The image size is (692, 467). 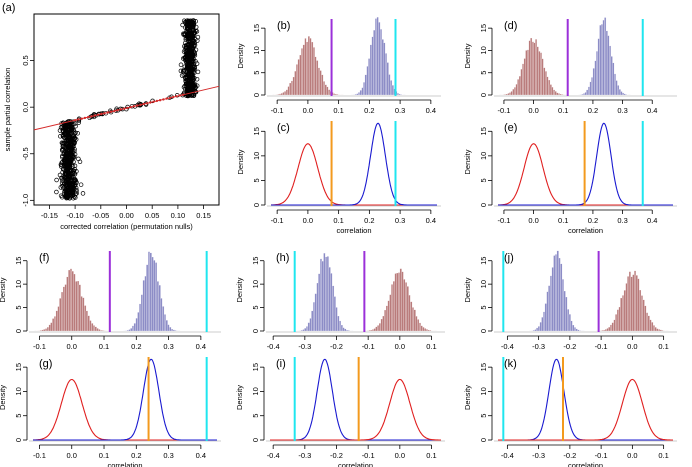 I want to click on x-tick-label: 0.4, so click(x=431, y=110).